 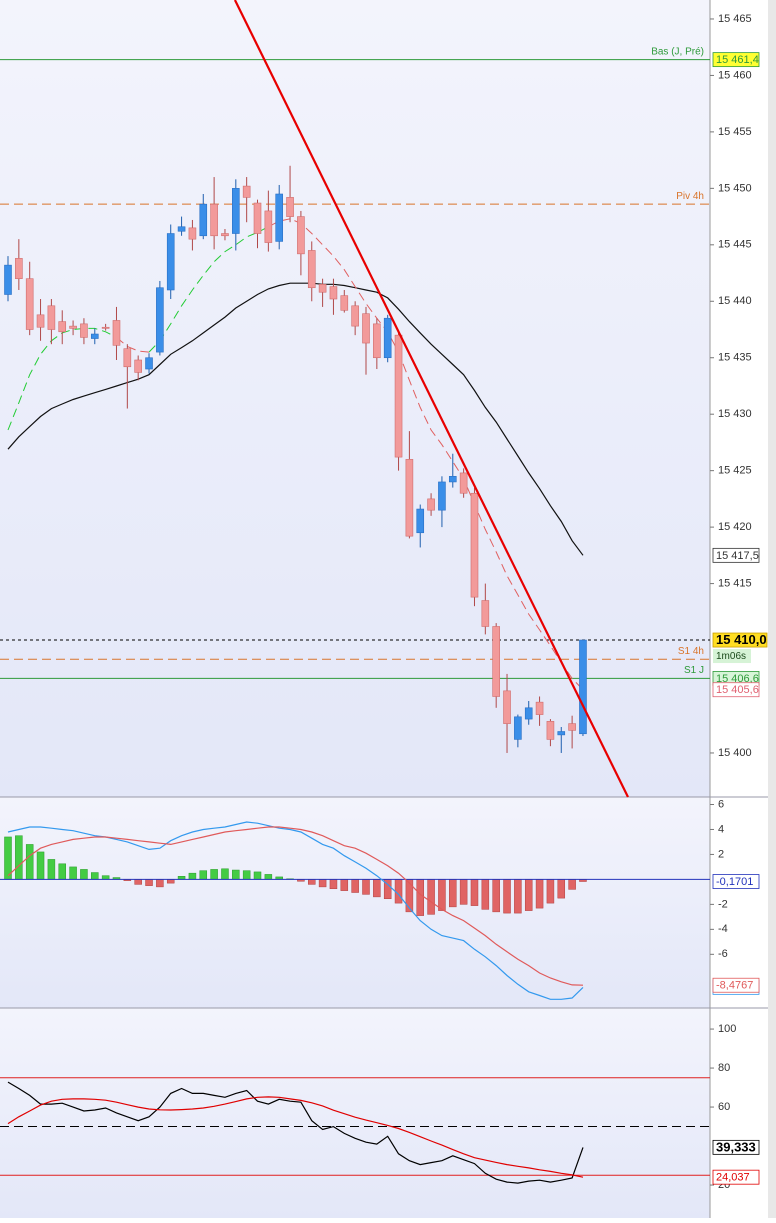 I want to click on y-tick-label: 15 400, so click(x=735, y=753).